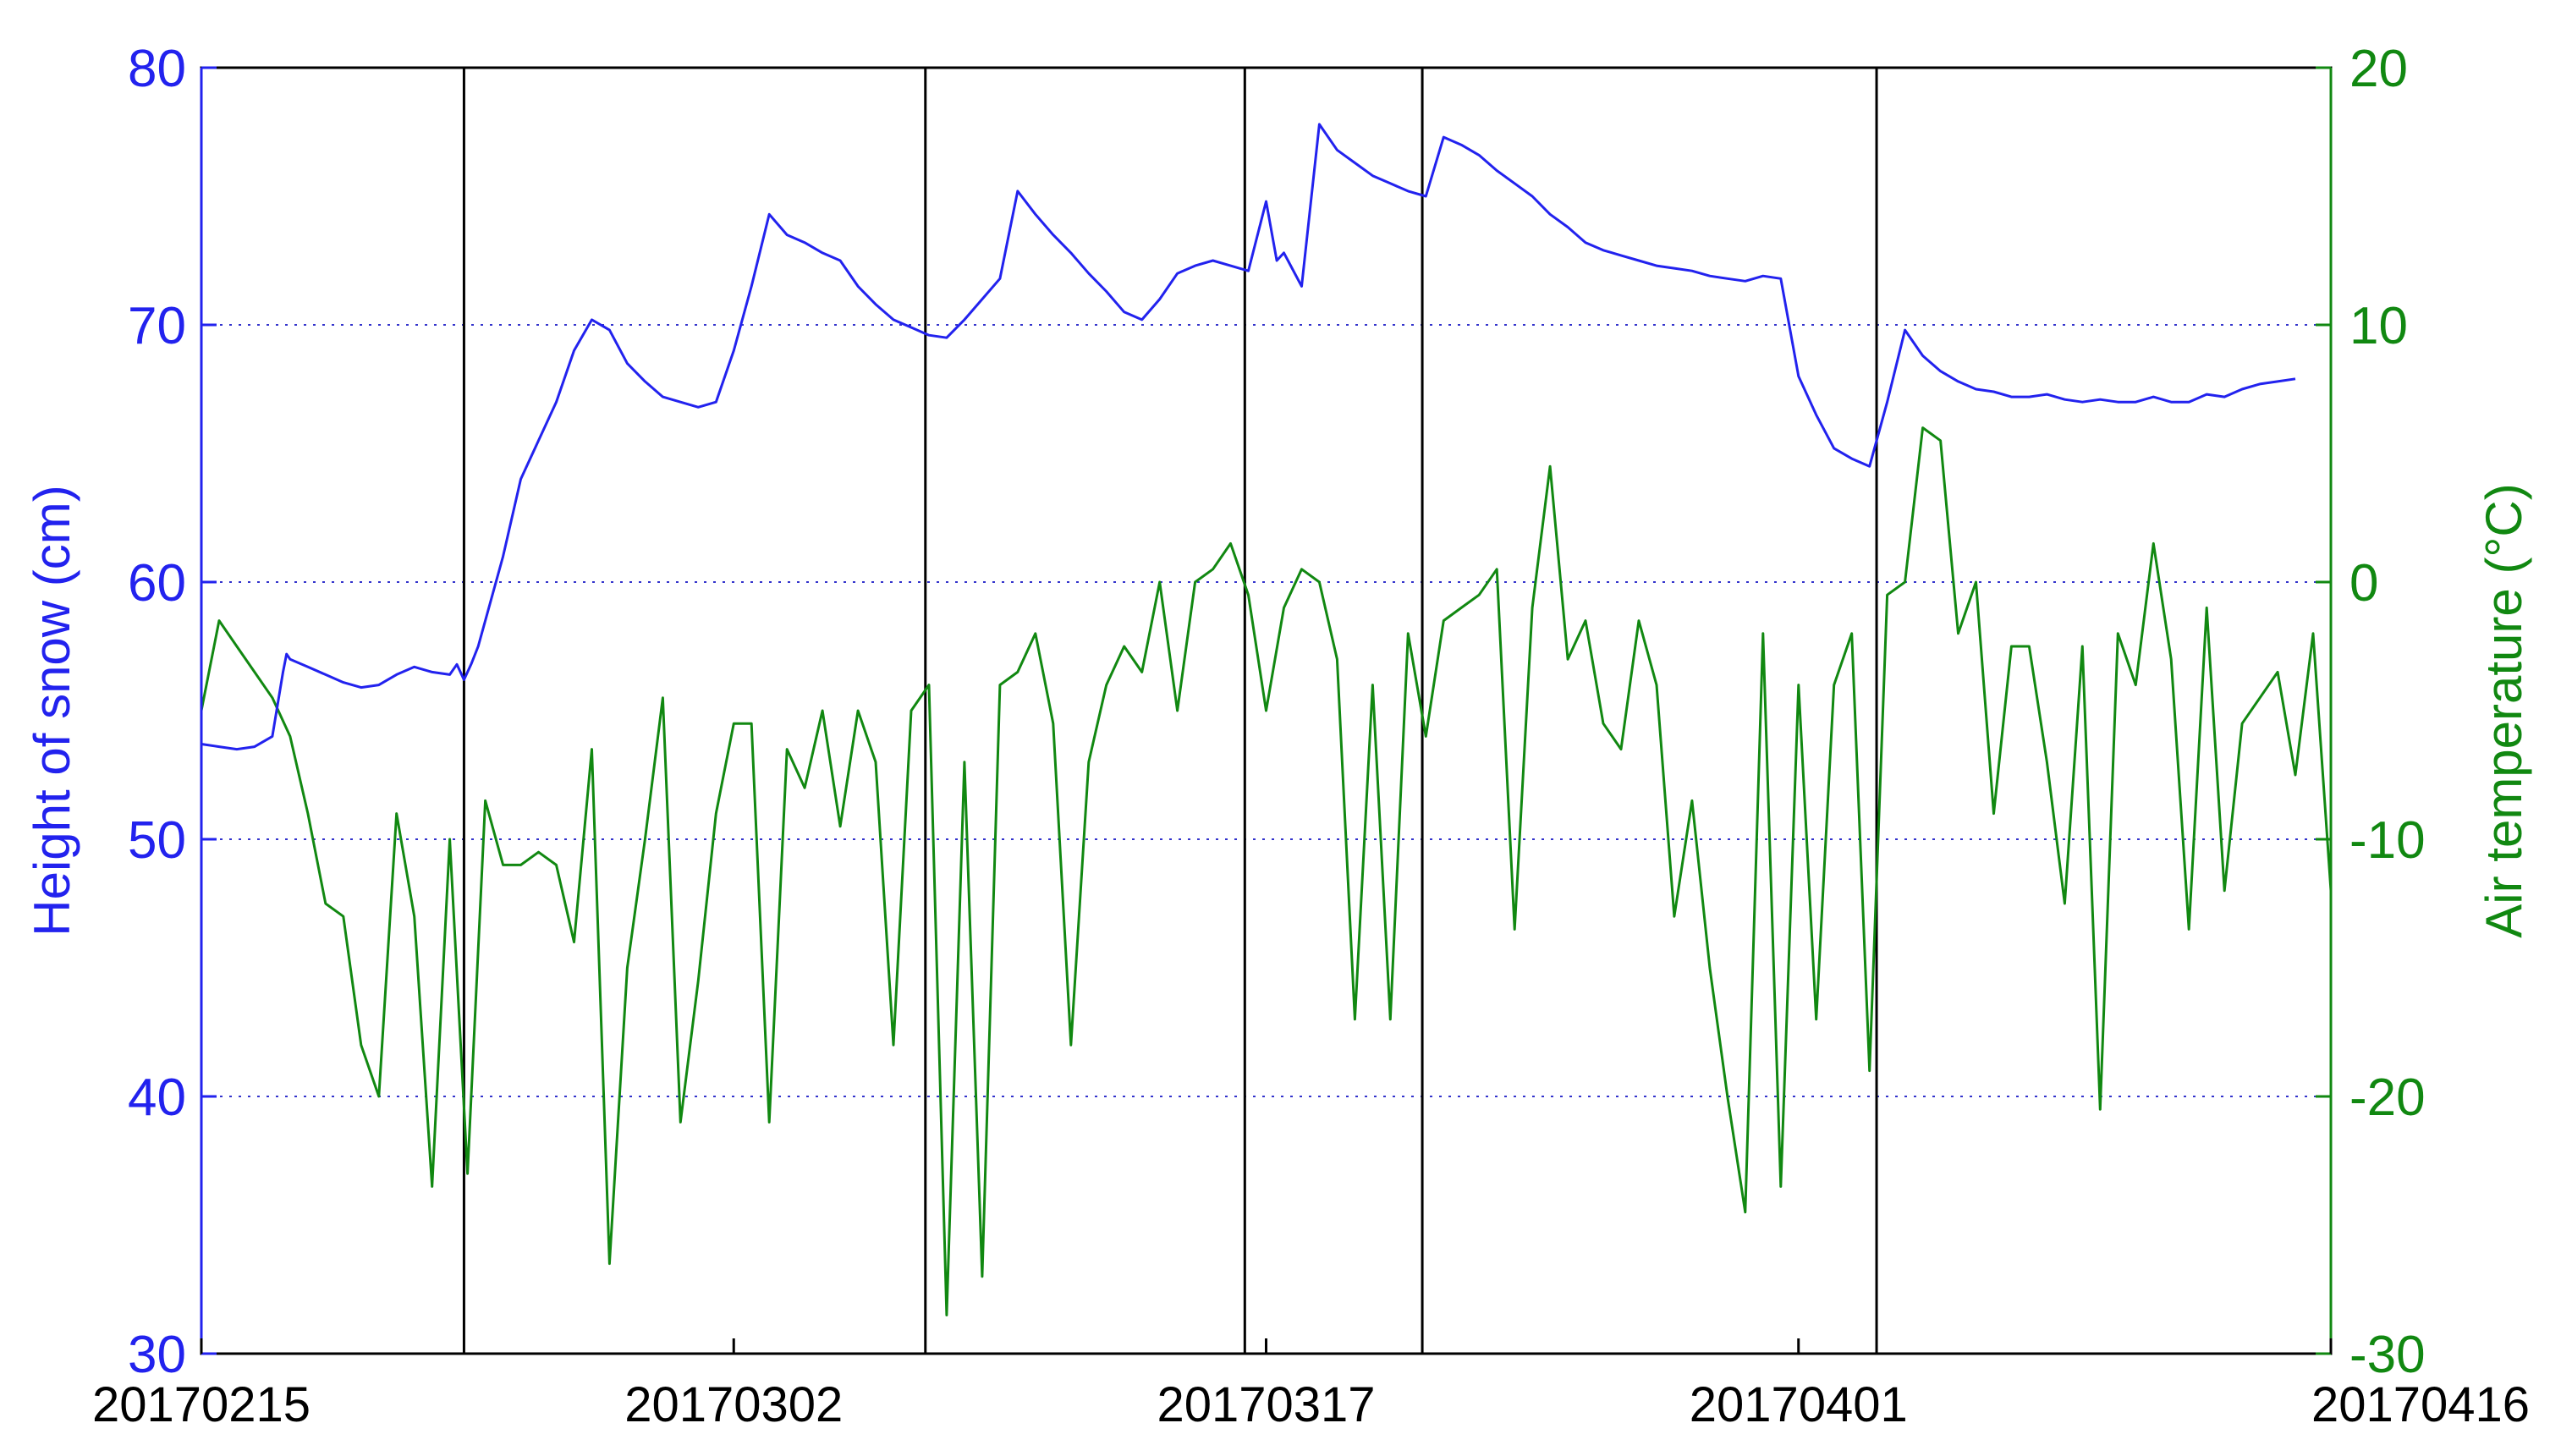 This screenshot has width=2550, height=1456. I want to click on x-tick-label: 20170215, so click(201, 1404).